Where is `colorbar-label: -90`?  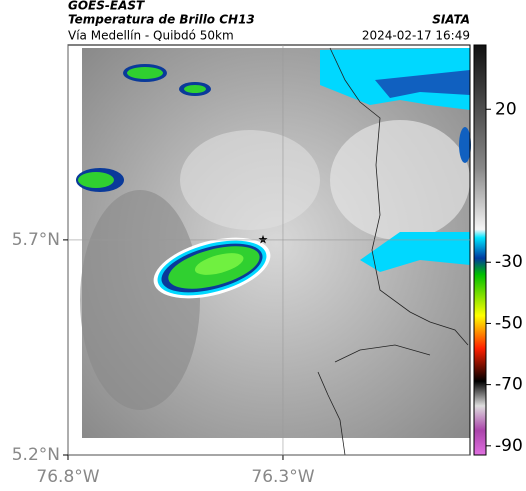 colorbar-label: -90 is located at coordinates (509, 446).